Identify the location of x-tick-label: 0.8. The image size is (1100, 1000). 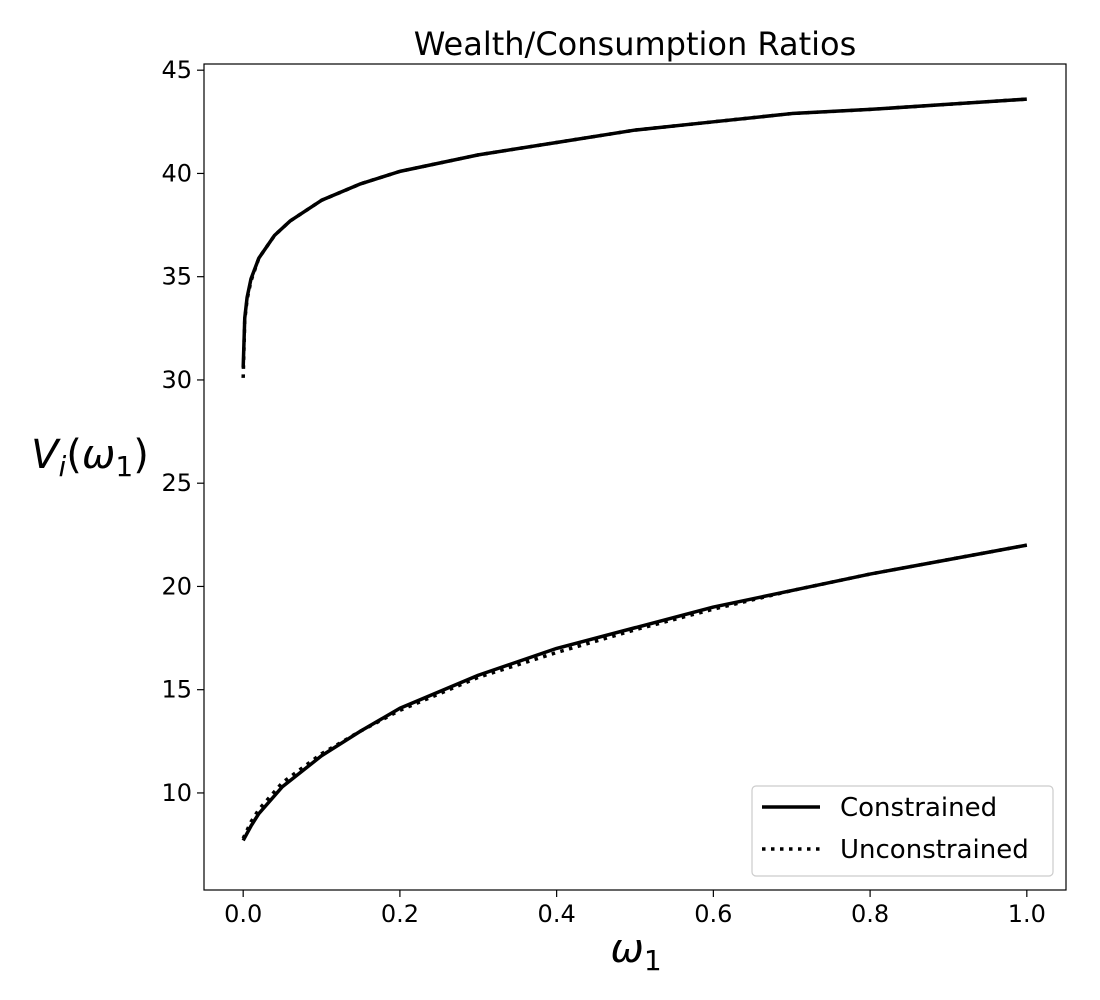
(870, 914).